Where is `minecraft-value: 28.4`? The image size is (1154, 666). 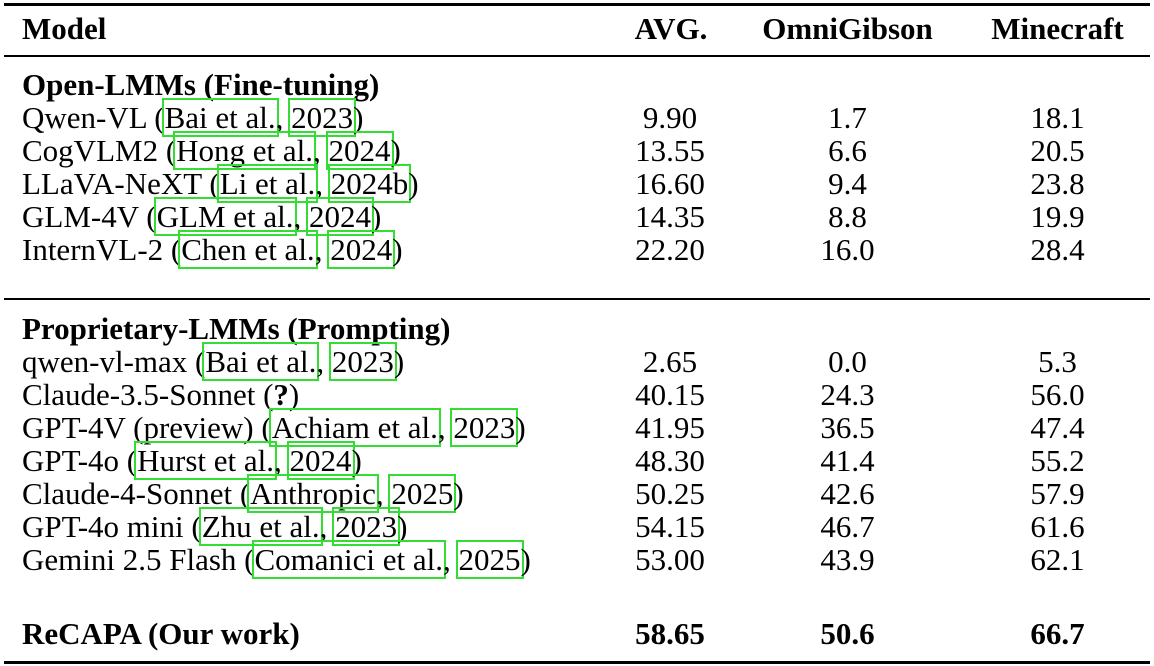 minecraft-value: 28.4 is located at coordinates (1057, 249).